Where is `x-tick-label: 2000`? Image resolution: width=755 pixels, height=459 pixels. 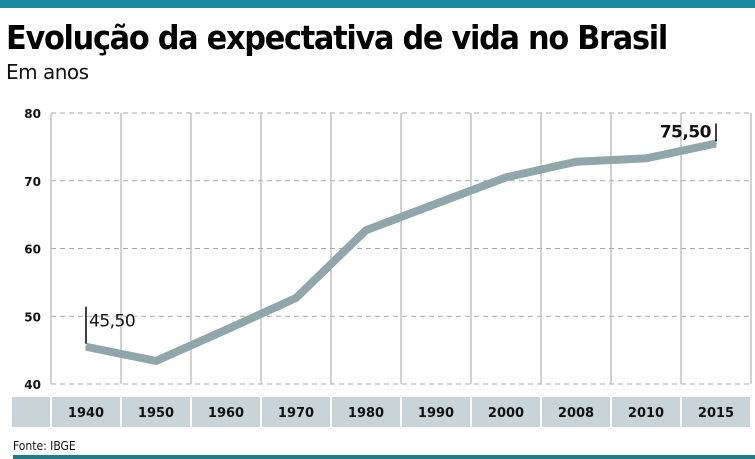 x-tick-label: 2000 is located at coordinates (506, 413).